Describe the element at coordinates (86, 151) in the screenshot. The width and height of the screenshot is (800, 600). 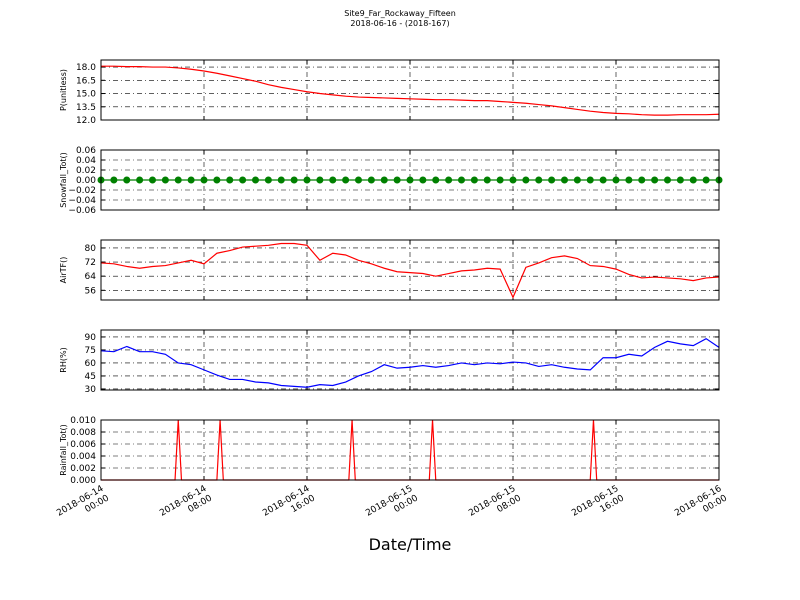
I see `y-tick-label: 0.06` at that location.